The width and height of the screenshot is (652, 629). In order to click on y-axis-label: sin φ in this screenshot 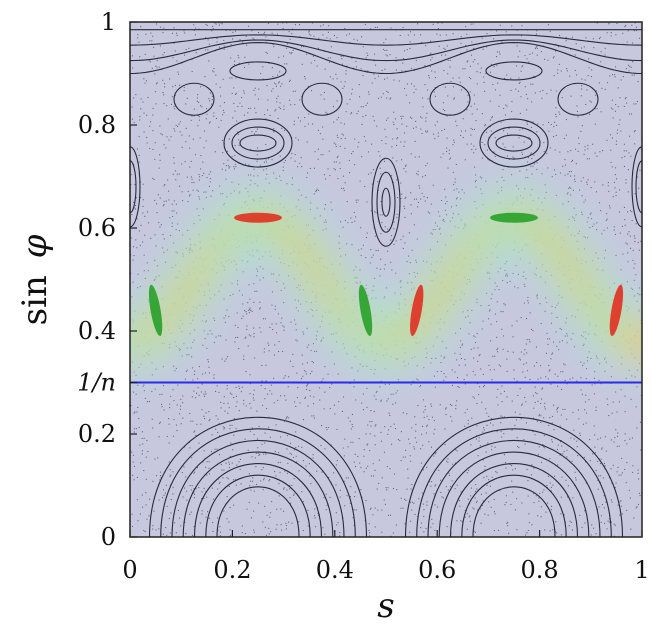, I will do `click(35, 279)`.